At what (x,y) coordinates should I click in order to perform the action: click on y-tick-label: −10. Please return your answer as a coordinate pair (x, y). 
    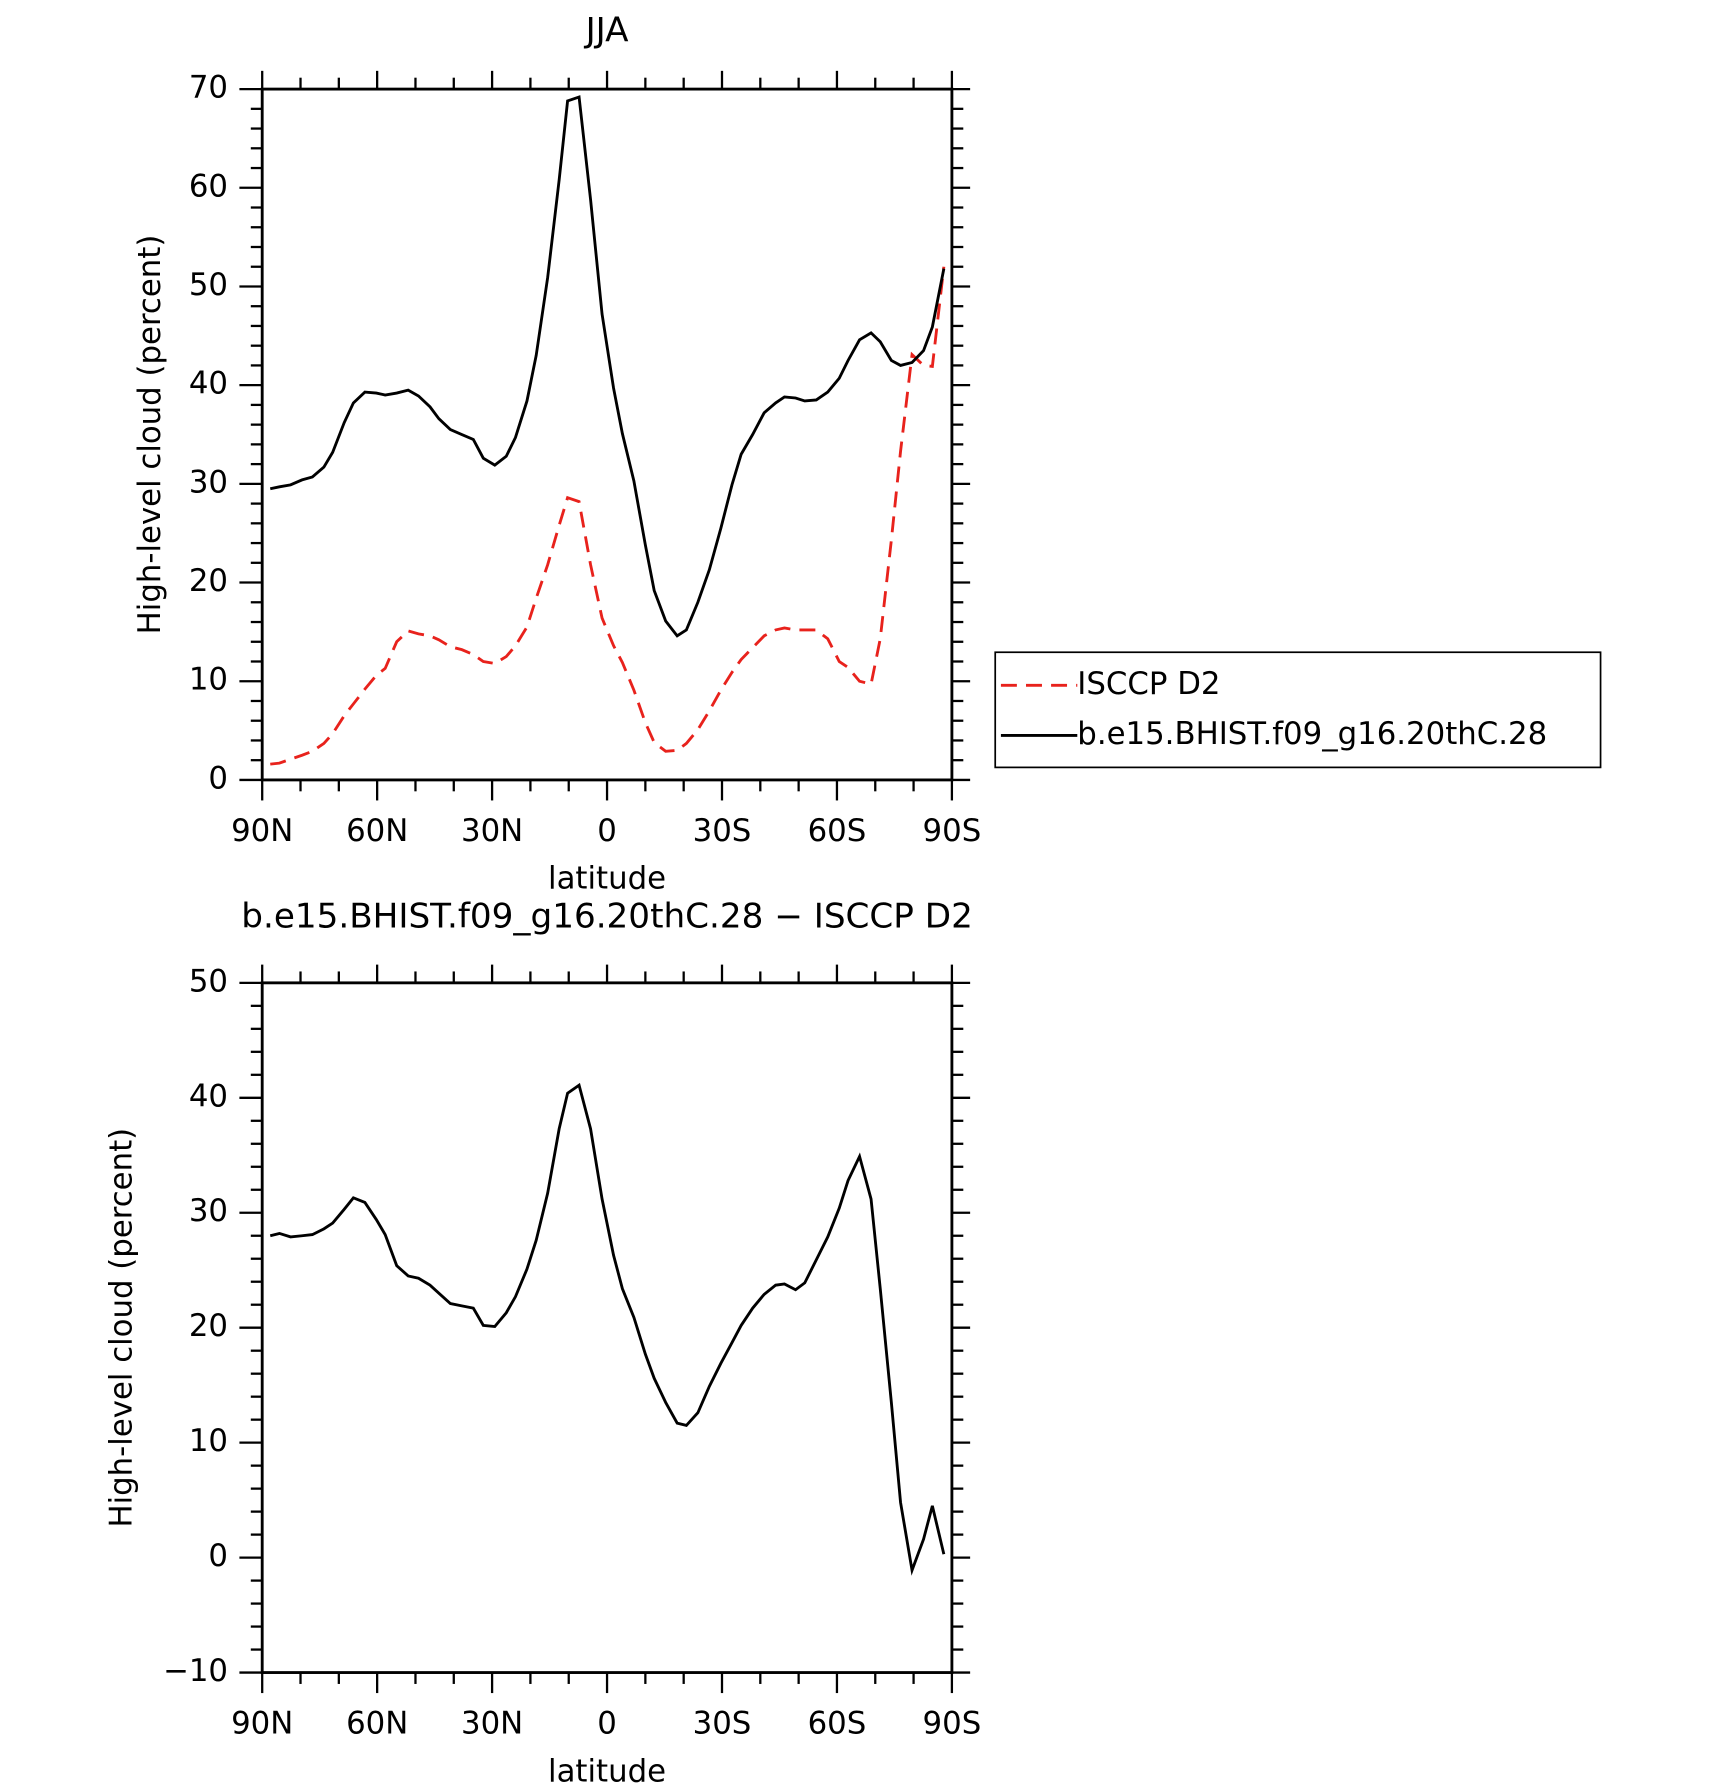
    Looking at the image, I should click on (195, 1671).